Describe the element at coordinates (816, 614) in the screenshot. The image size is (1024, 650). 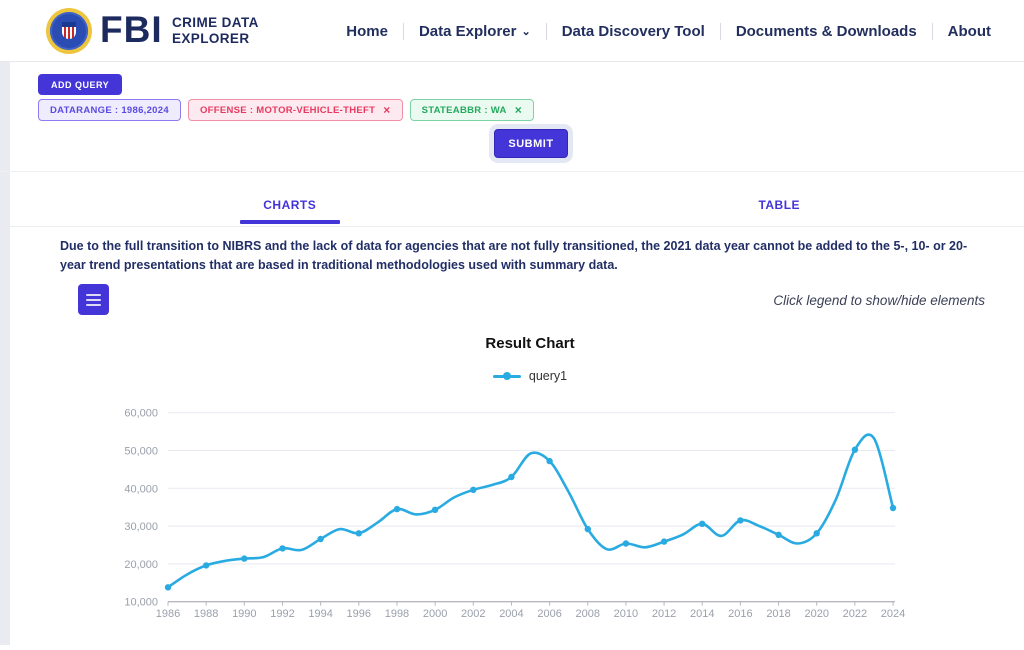
I see `svg-text: 2020` at that location.